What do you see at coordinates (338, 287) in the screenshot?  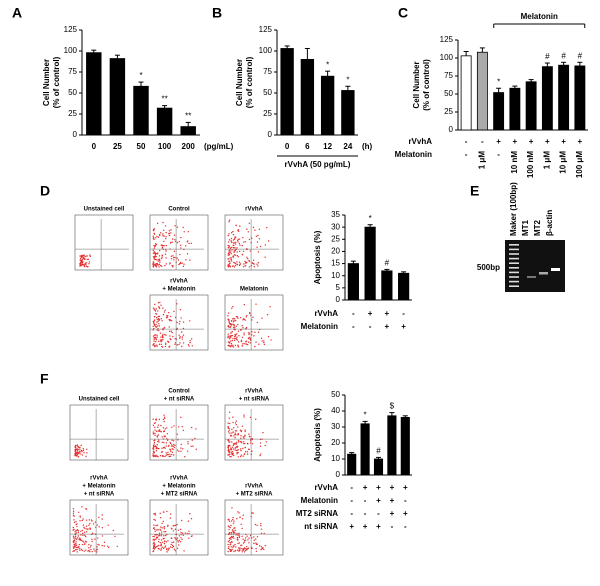 I see `y-tick-label: 5` at bounding box center [338, 287].